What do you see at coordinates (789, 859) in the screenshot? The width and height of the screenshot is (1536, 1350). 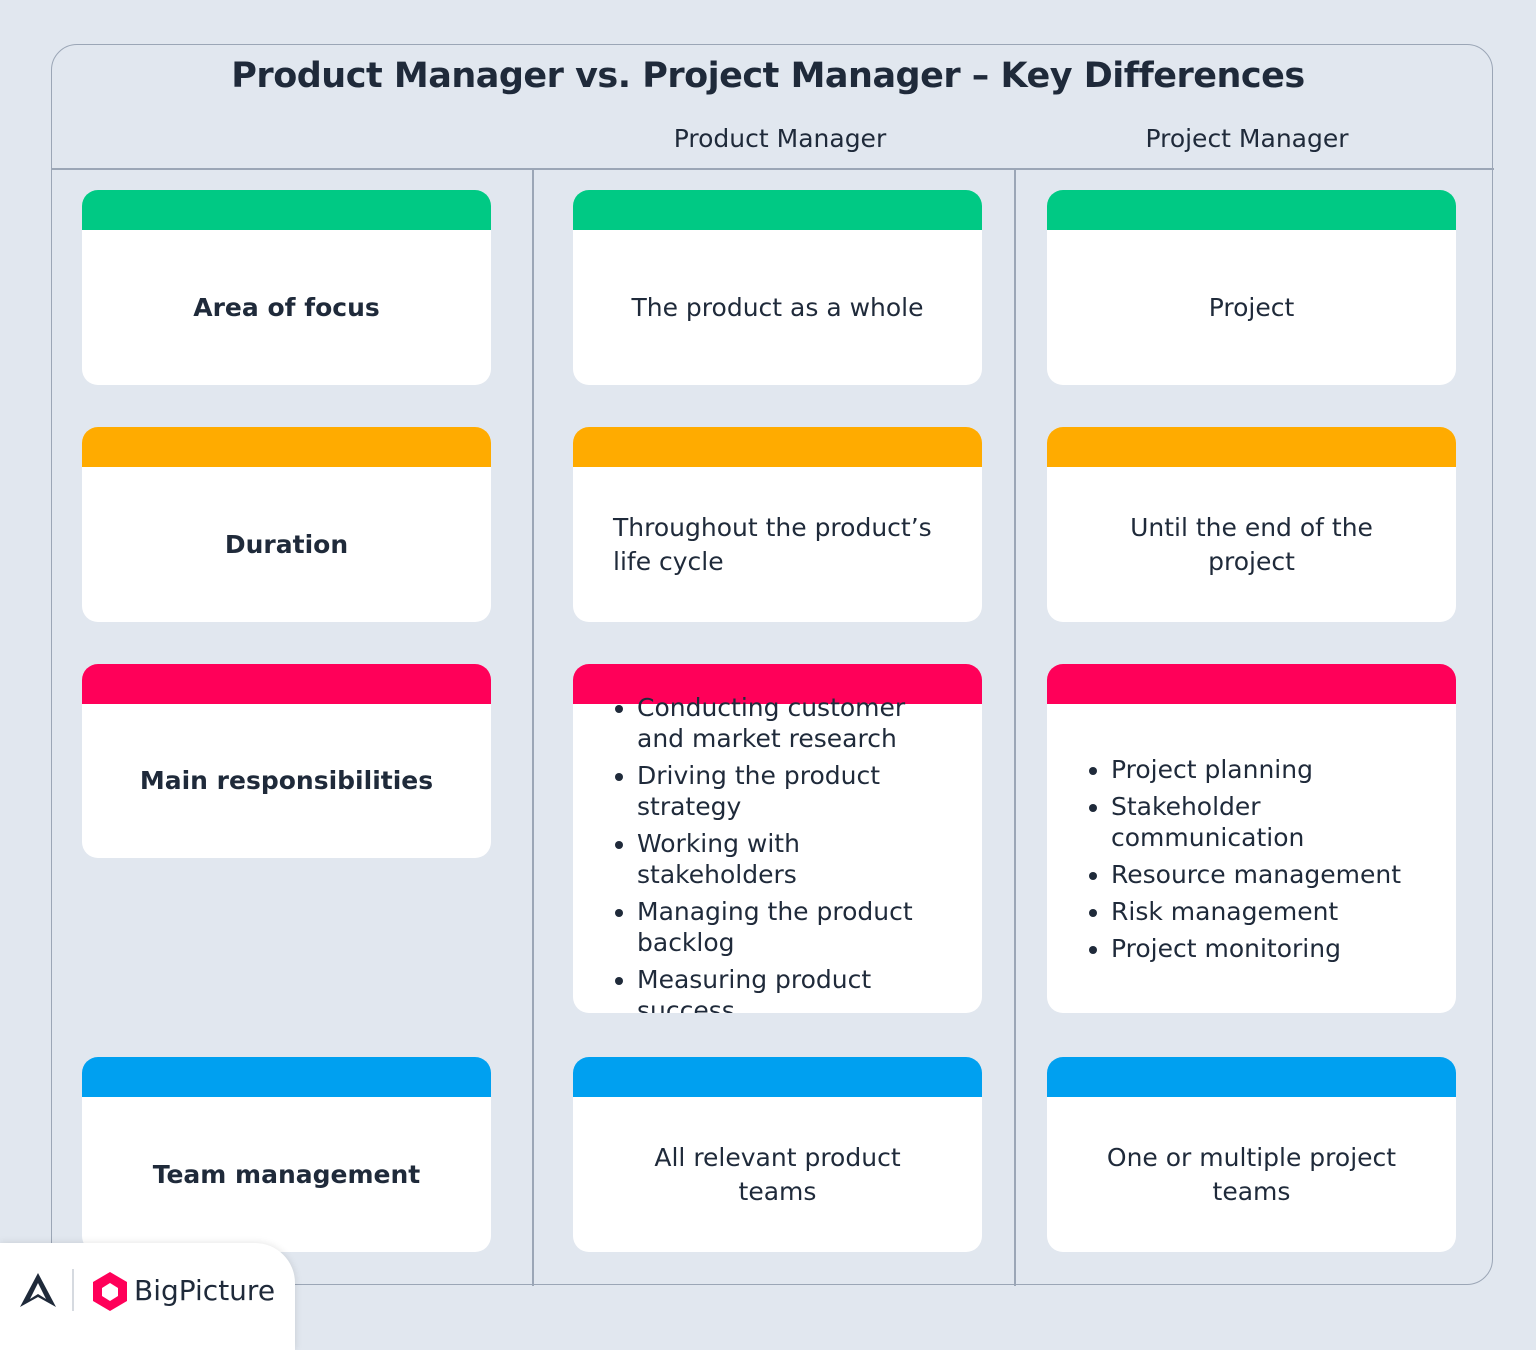 I see `bullet-item: Working with stakeholders` at bounding box center [789, 859].